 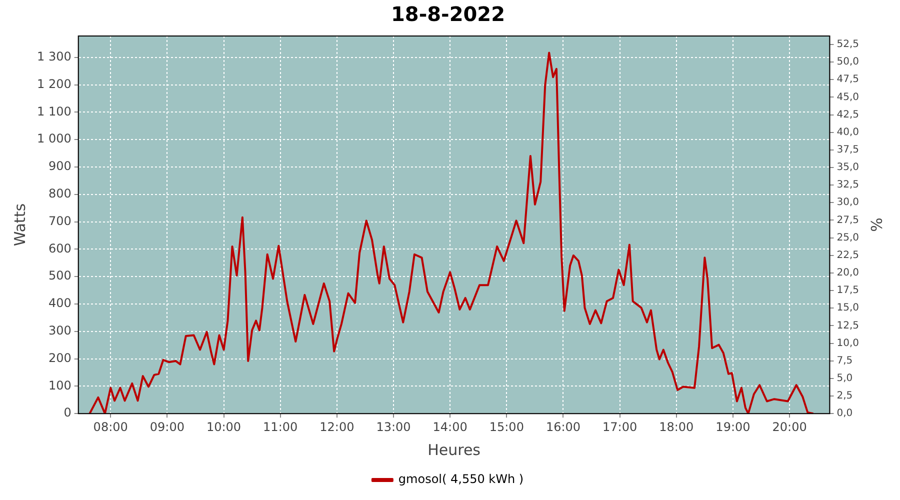 What do you see at coordinates (448, 14) in the screenshot?
I see `chart-title: 18-8-2022` at bounding box center [448, 14].